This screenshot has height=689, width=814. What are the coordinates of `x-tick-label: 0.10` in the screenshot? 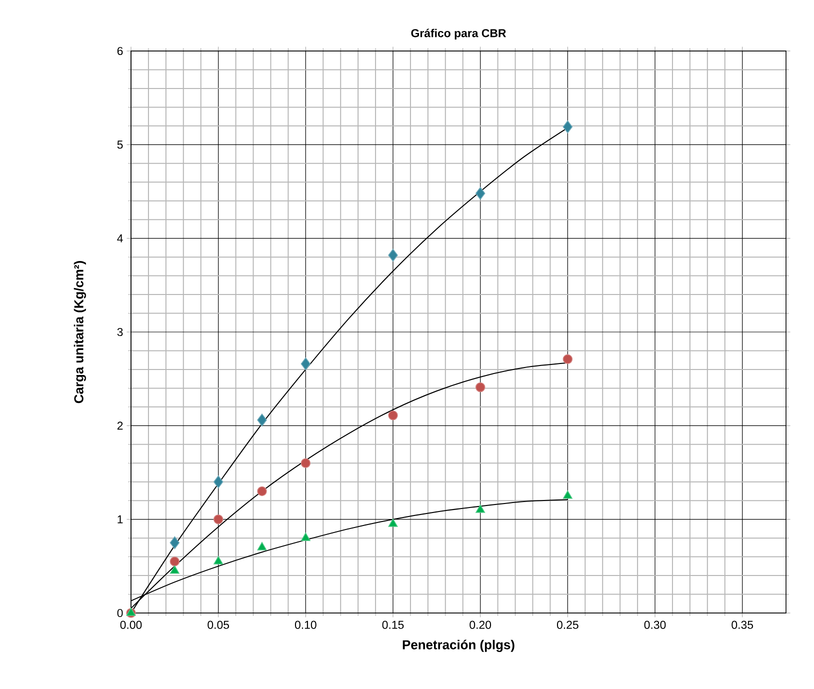 It's located at (305, 624).